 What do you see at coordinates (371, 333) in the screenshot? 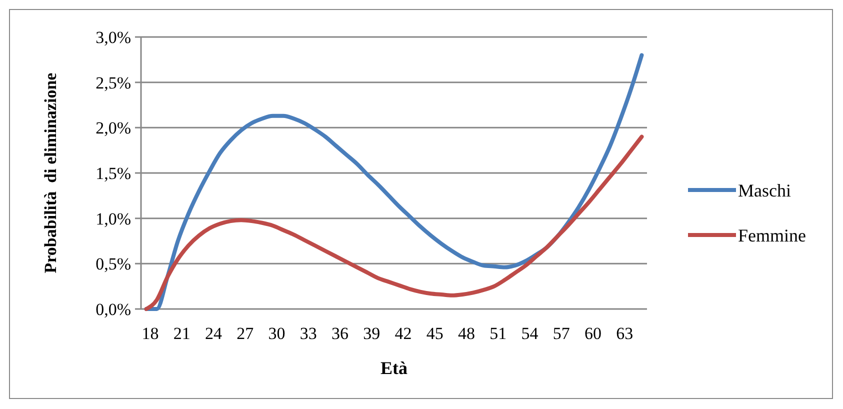
I see `x-tick-label: 39` at bounding box center [371, 333].